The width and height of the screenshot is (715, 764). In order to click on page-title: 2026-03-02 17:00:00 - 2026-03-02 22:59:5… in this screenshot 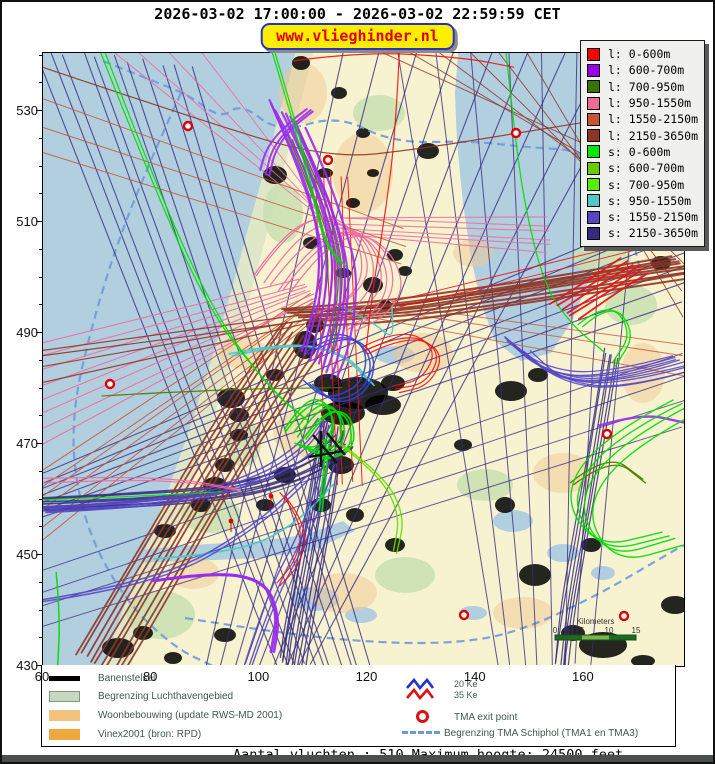, I will do `click(357, 14)`.